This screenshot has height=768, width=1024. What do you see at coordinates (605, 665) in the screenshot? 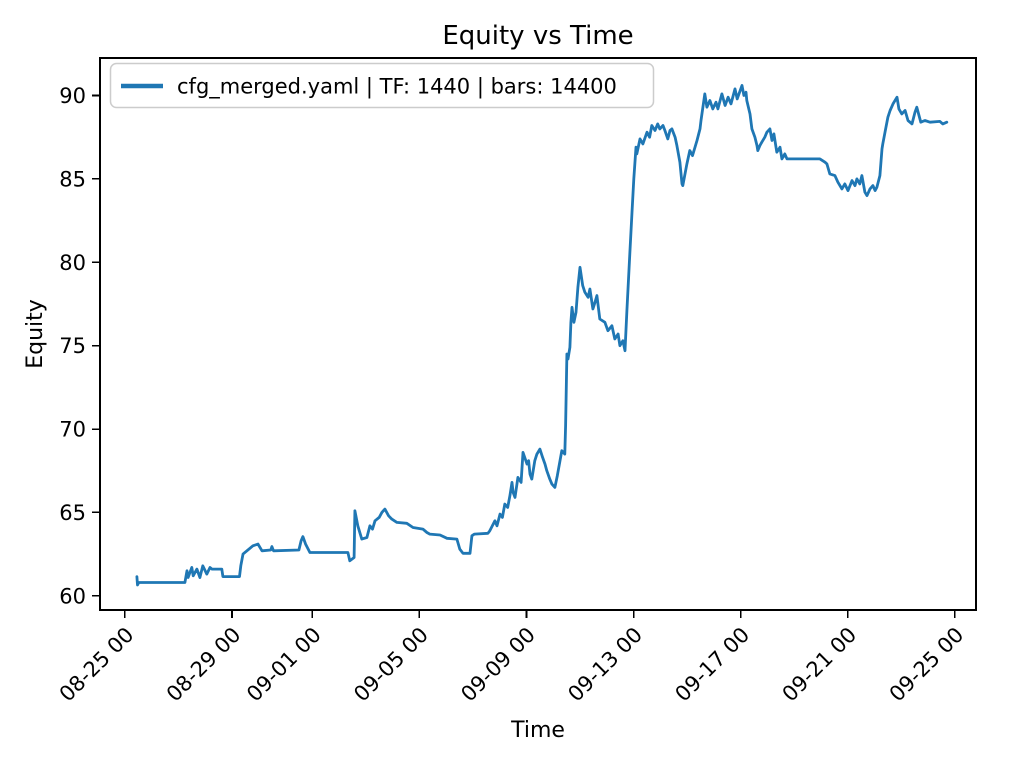
I see `x-tick-label: 09-13 00` at bounding box center [605, 665].